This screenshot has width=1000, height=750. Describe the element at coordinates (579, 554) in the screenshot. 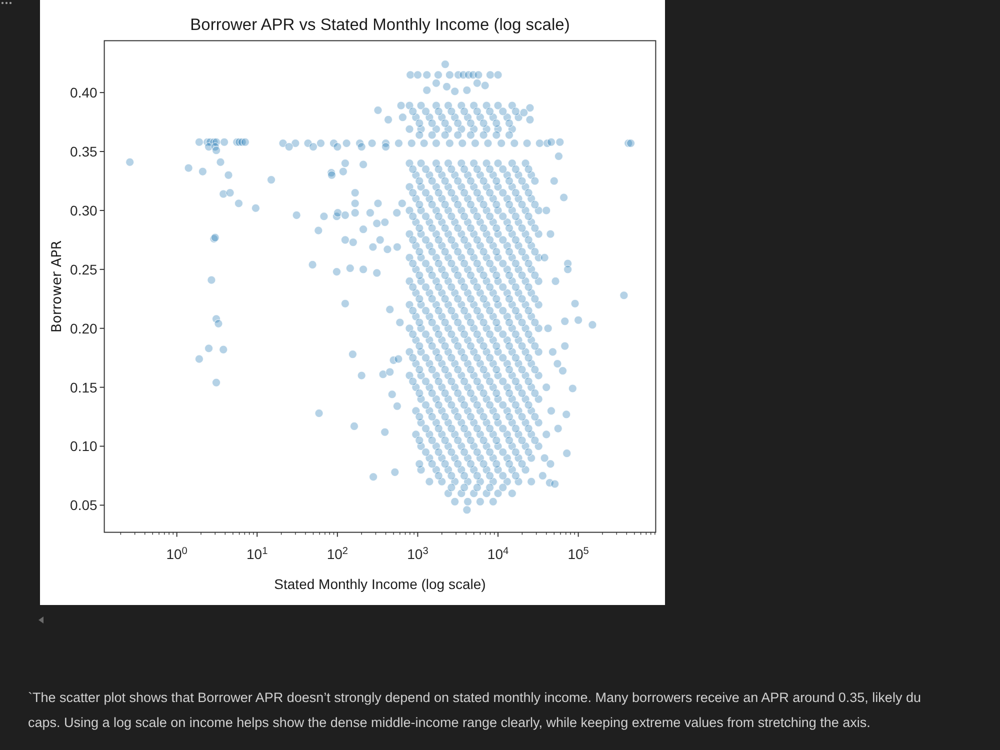

I see `x-tick-label: 10$^{5}$` at that location.